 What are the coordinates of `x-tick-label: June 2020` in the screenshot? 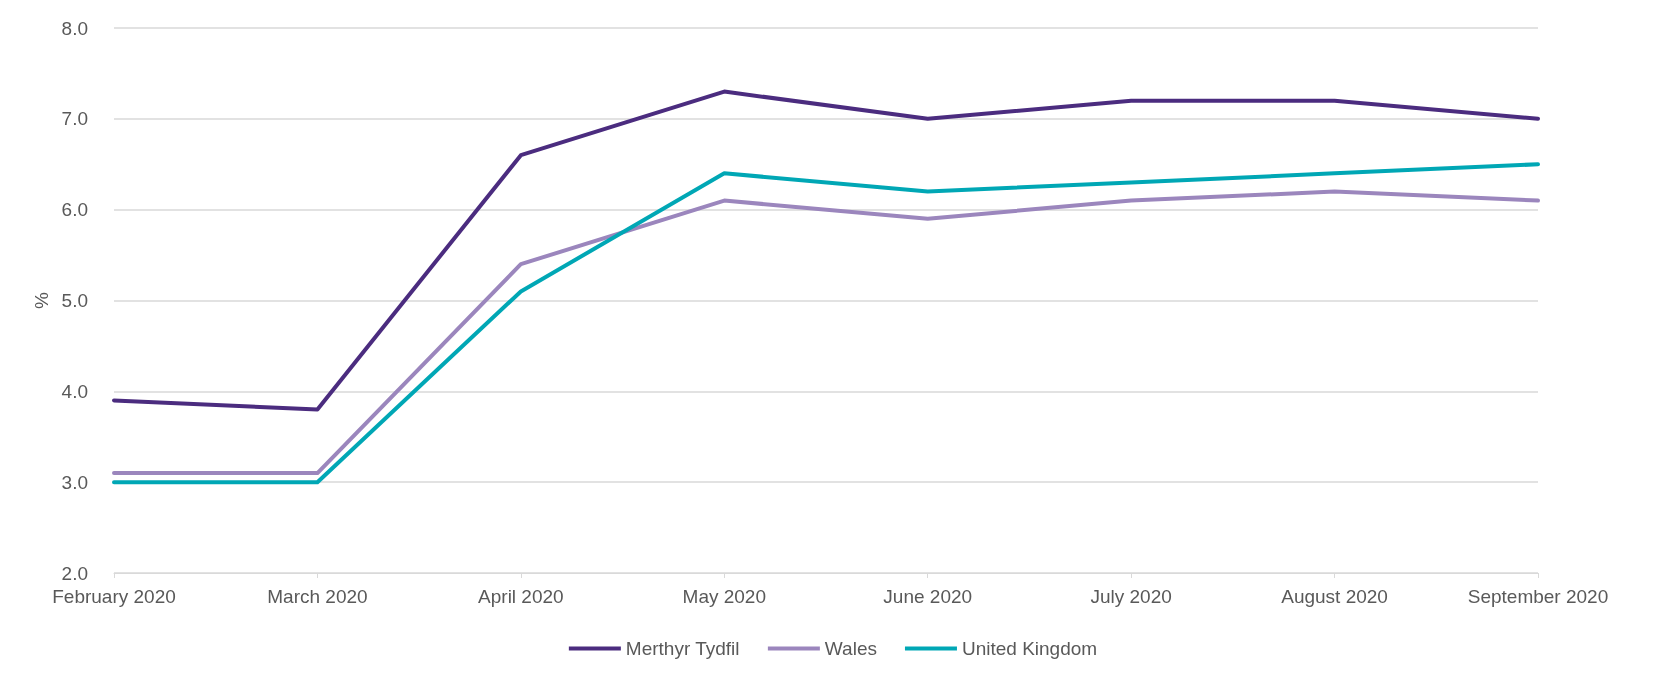 It's located at (928, 596).